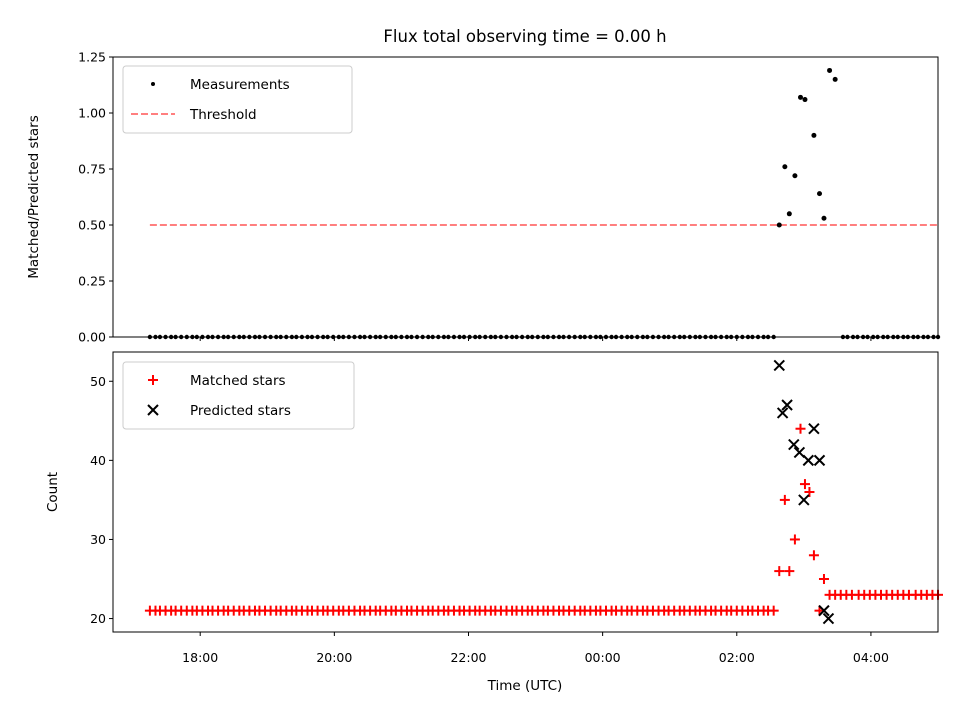  Describe the element at coordinates (95, 197) in the screenshot. I see `top-y-ticks: 0.00 0.25 0.50 0.75 1.00 1.25` at that location.